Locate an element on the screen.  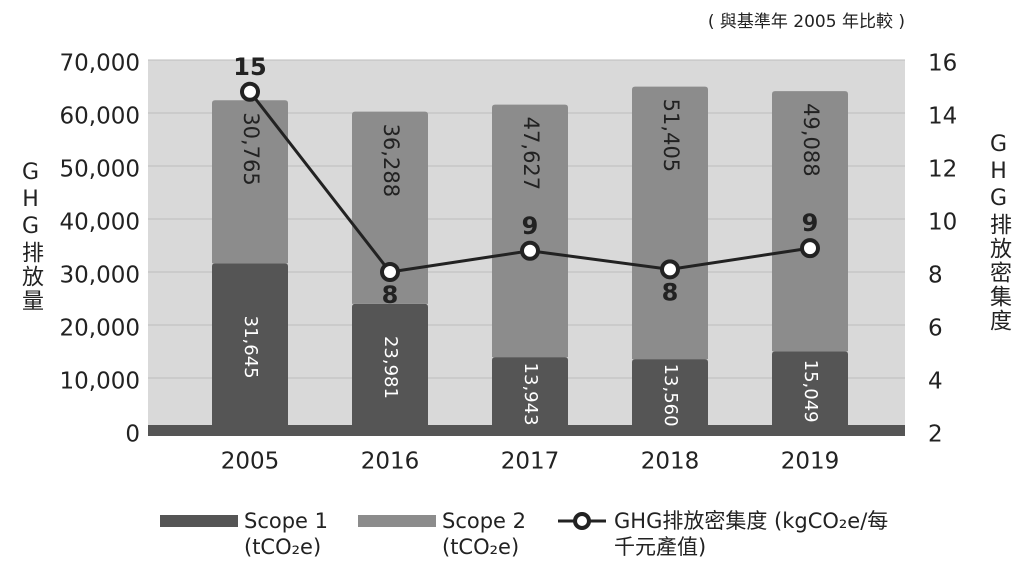
y2-tick-label: 10 is located at coordinates (942, 223).